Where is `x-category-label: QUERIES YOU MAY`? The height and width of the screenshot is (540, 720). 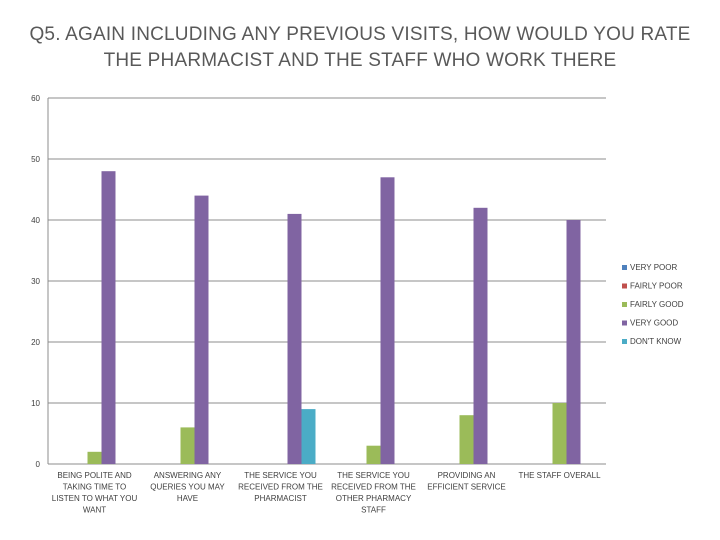
x-category-label: QUERIES YOU MAY is located at coordinates (187, 487).